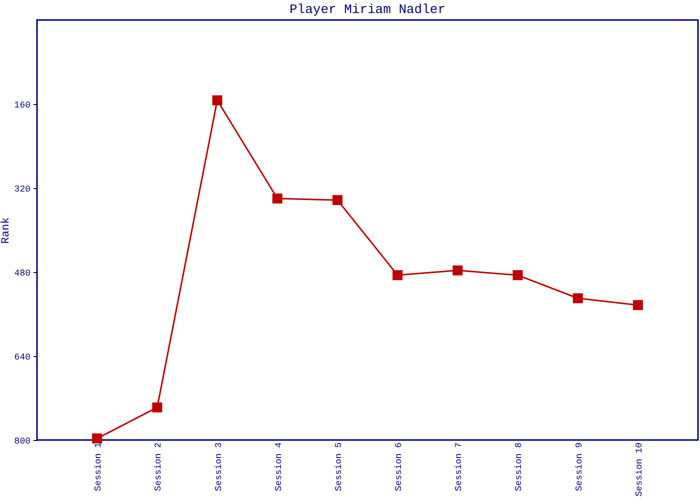 The height and width of the screenshot is (500, 700). What do you see at coordinates (99, 467) in the screenshot?
I see `x-tick-label: Session 1` at bounding box center [99, 467].